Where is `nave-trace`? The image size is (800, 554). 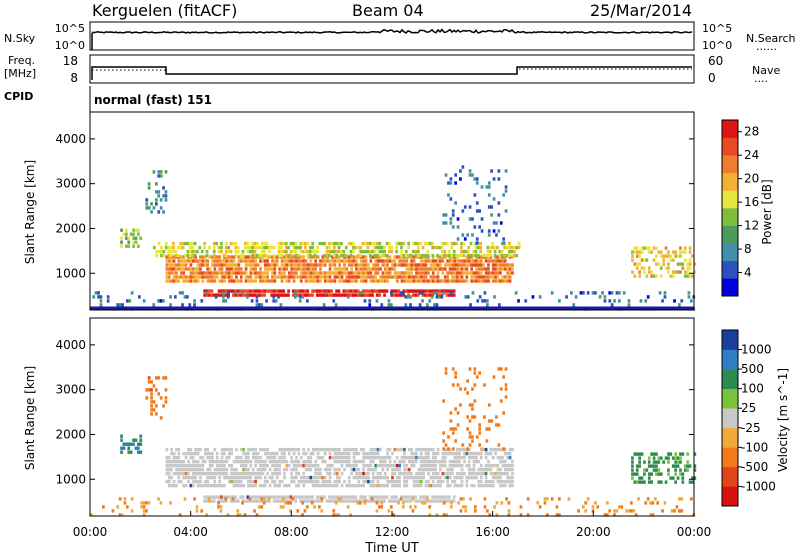 nave-trace is located at coordinates (392, 71).